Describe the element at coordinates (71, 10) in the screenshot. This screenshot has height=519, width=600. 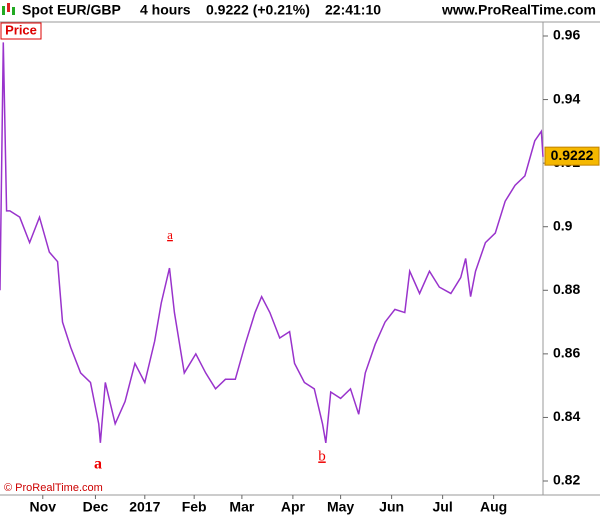
I see `chart-title: Spot EUR/GBP` at that location.